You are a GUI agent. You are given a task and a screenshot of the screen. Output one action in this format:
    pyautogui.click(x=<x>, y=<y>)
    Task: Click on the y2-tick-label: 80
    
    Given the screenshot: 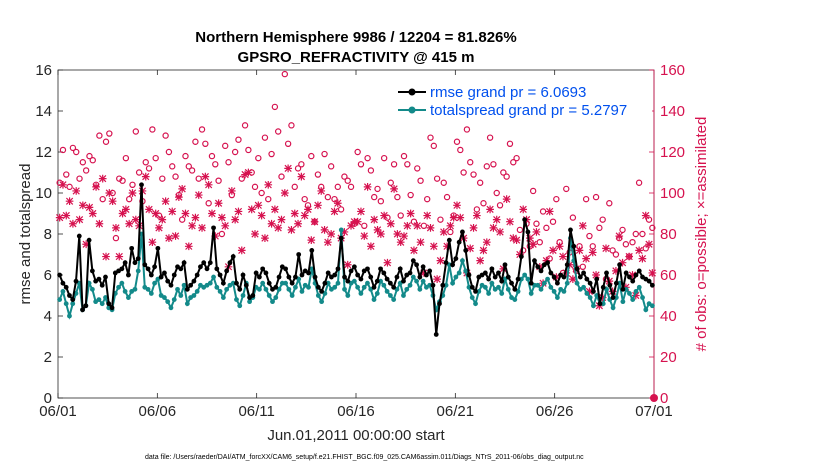 What is the action you would take?
    pyautogui.click(x=668, y=234)
    